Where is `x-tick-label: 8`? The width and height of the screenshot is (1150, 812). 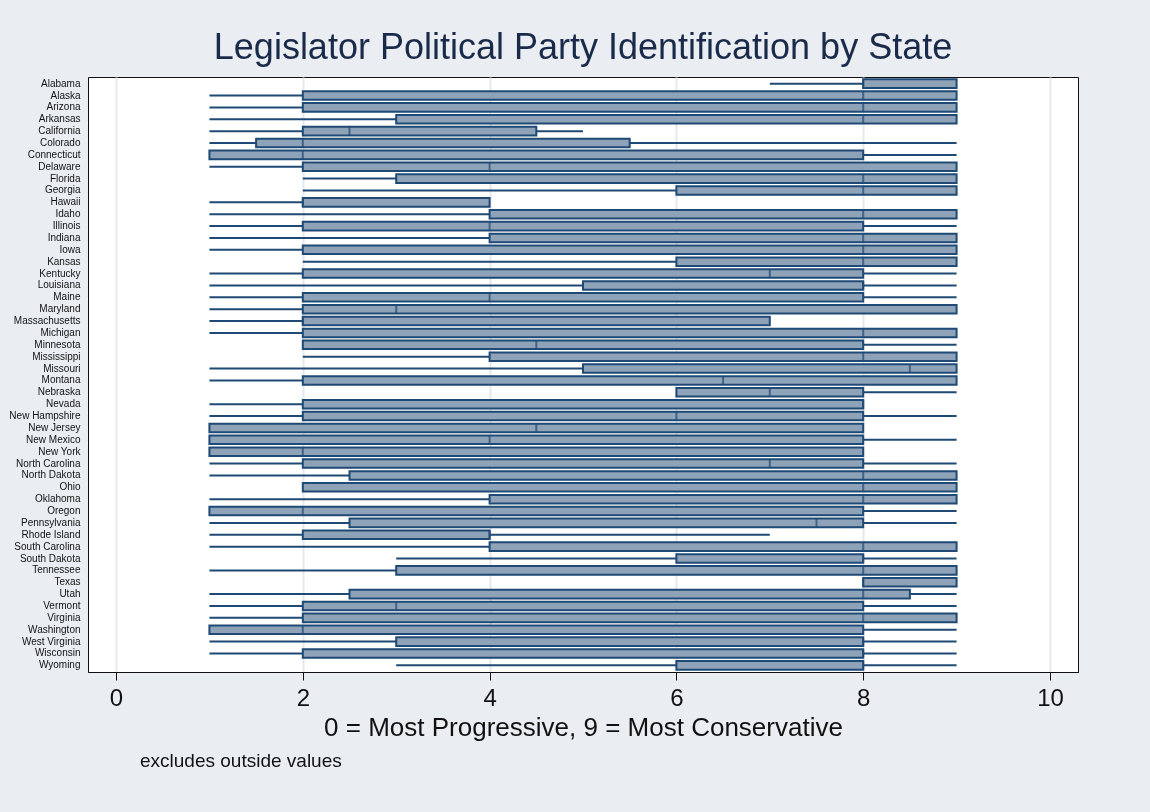
x-tick-label: 8 is located at coordinates (864, 697).